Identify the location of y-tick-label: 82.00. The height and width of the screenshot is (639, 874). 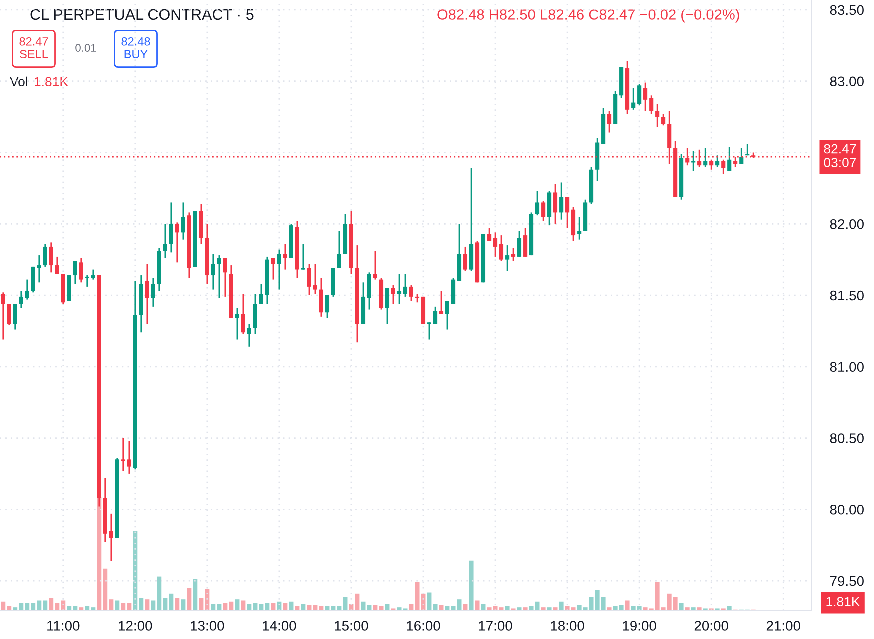
(847, 224).